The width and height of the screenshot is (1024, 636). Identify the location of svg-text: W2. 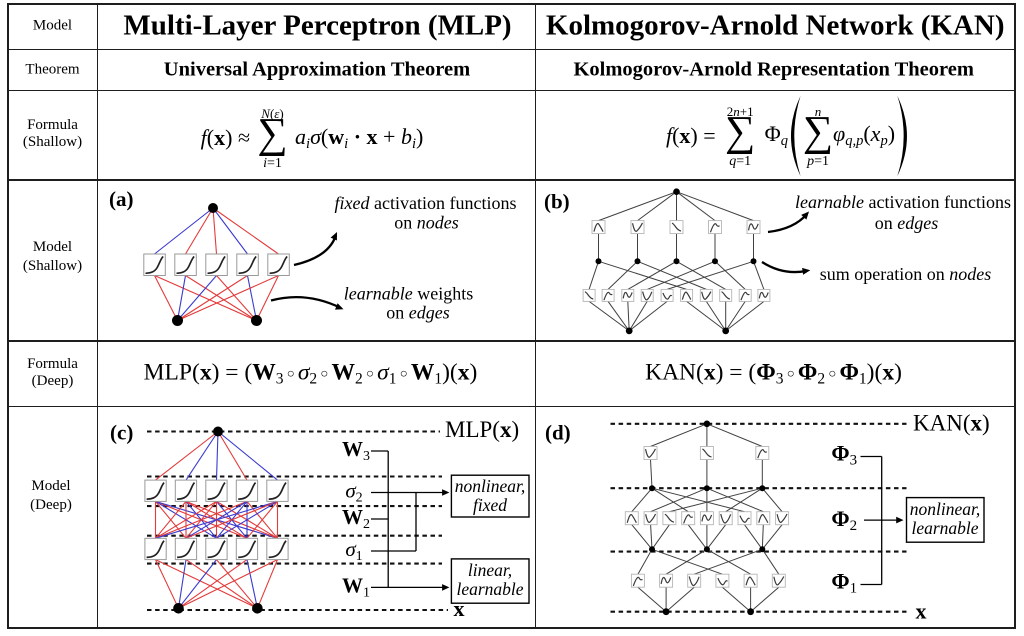
(356, 518).